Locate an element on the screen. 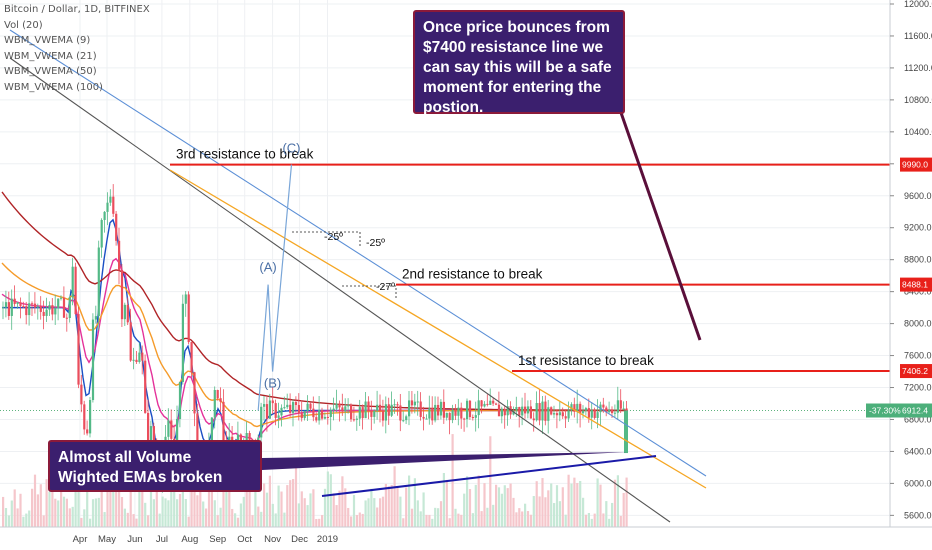 The height and width of the screenshot is (550, 932). indicator-vwema-21: WBM_VWEMA (21) is located at coordinates (50, 56).